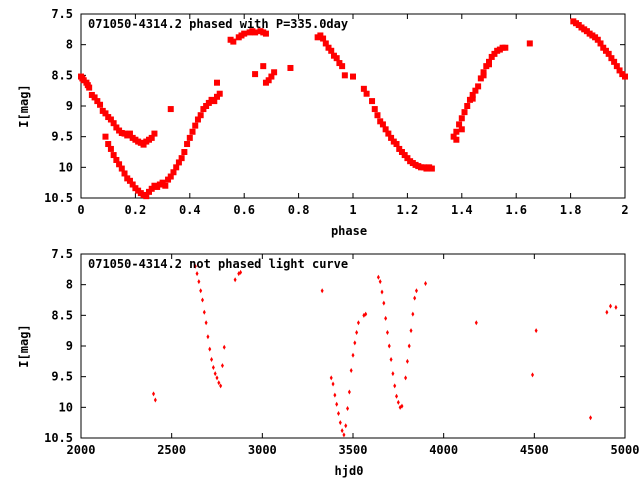 This screenshot has width=640, height=480. What do you see at coordinates (353, 450) in the screenshot?
I see `unphased-x-tick-label: 3500` at bounding box center [353, 450].